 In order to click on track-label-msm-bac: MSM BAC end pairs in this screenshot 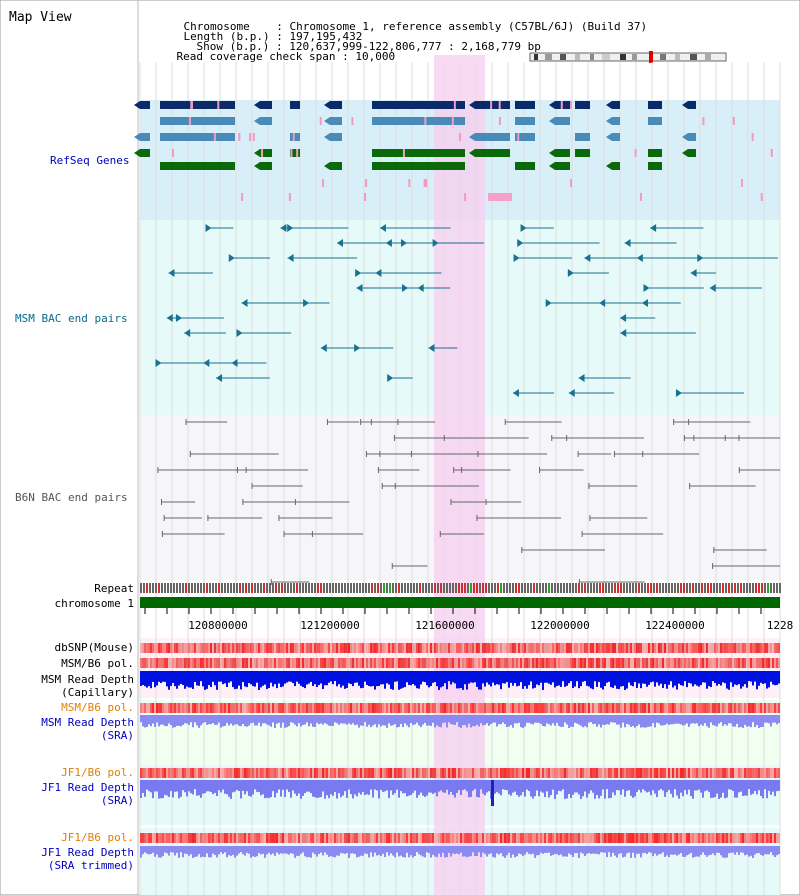, I will do `click(71, 318)`.